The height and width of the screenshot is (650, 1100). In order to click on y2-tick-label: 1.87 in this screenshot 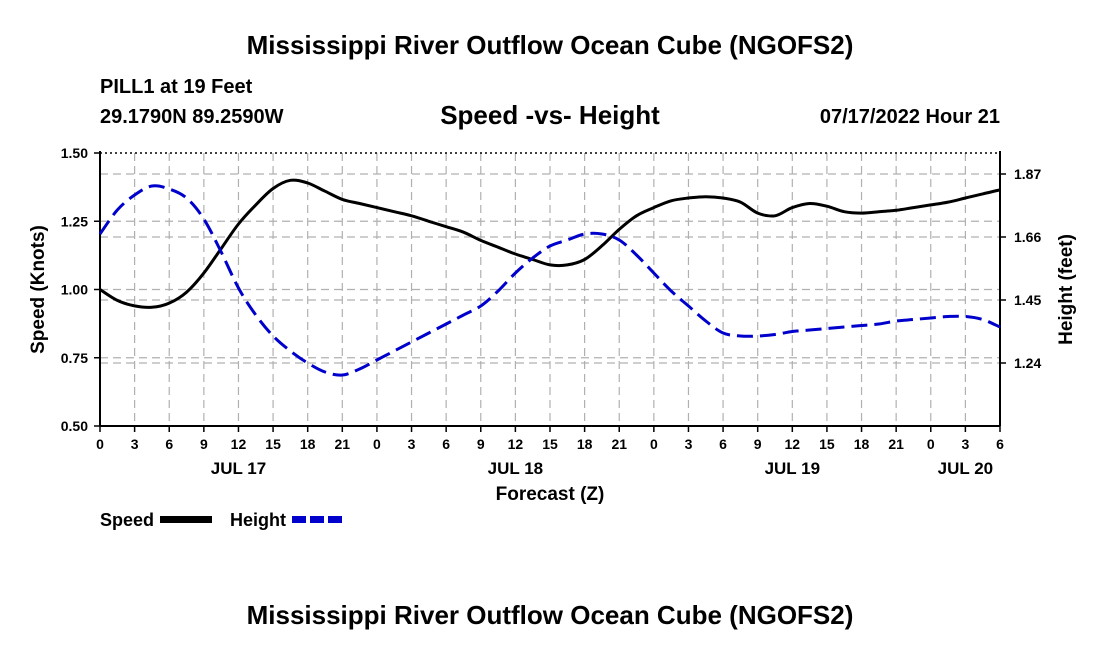, I will do `click(1027, 174)`.